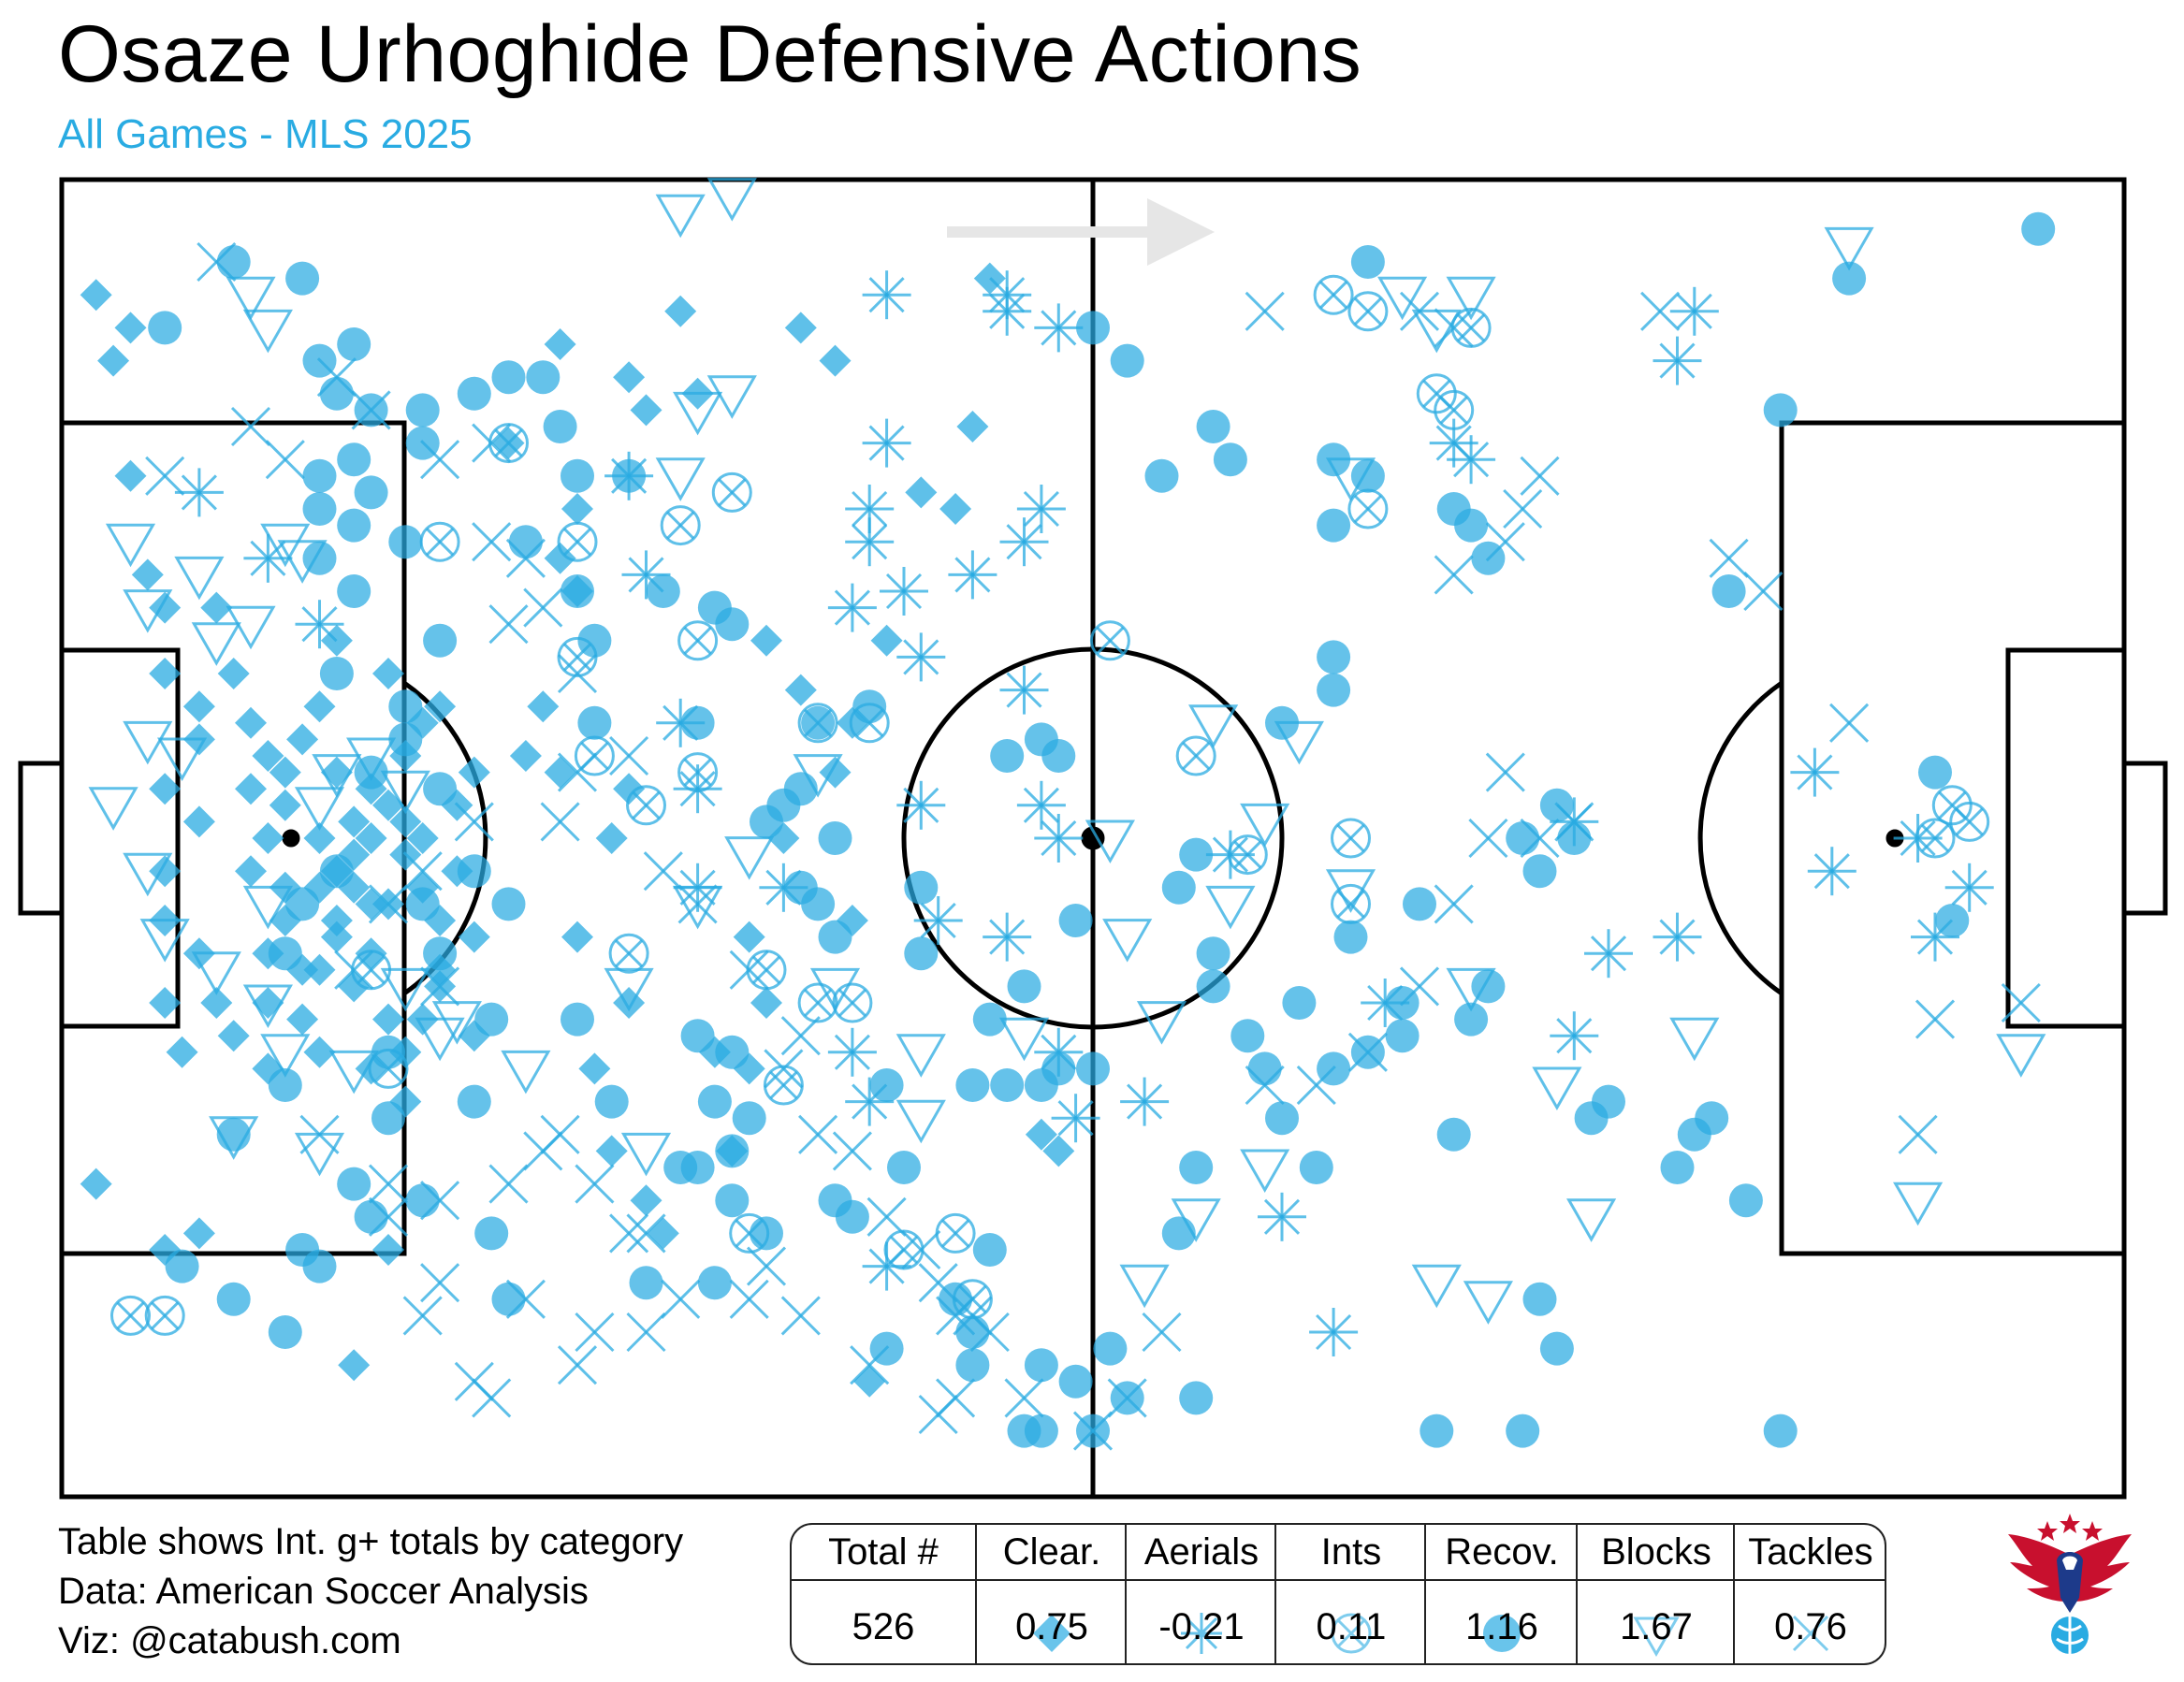 This screenshot has height=1682, width=2184. I want to click on col-value: 0.11, so click(1352, 1626).